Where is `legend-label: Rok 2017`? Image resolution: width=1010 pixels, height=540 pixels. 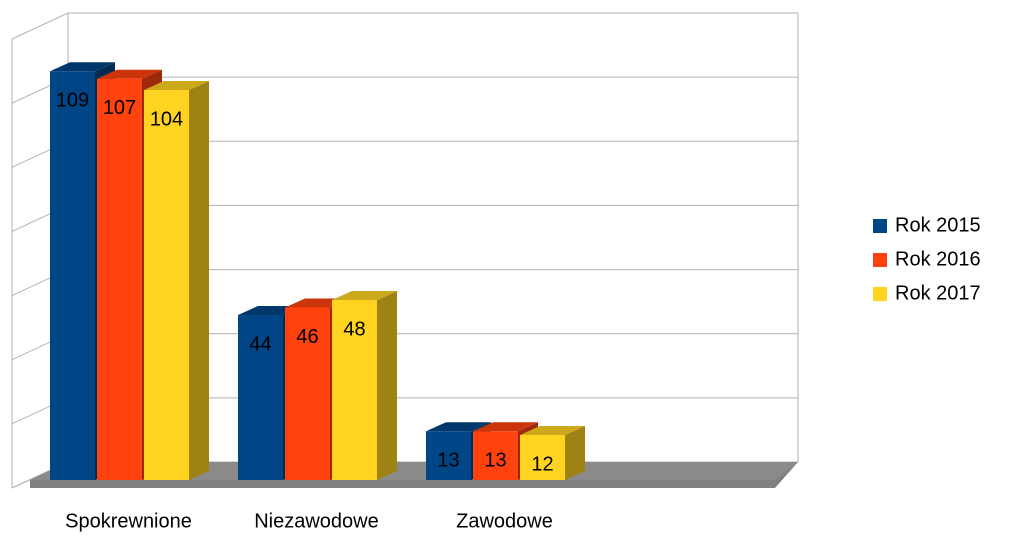 legend-label: Rok 2017 is located at coordinates (938, 293).